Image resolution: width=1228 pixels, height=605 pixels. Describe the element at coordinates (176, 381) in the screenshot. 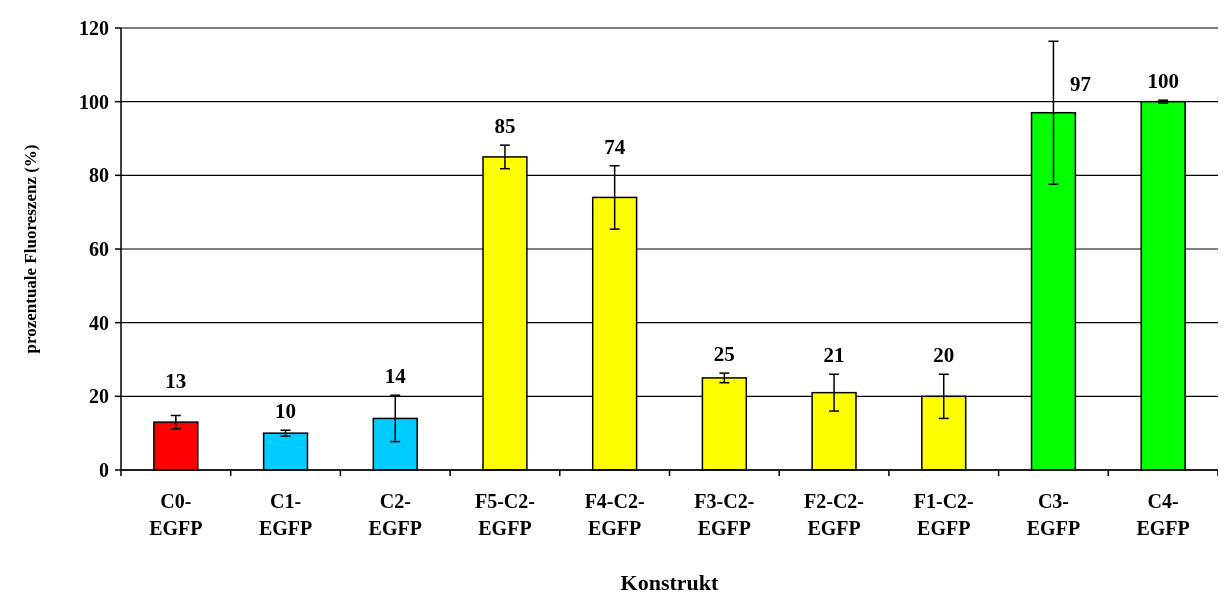

I see `data-label: 13` at that location.